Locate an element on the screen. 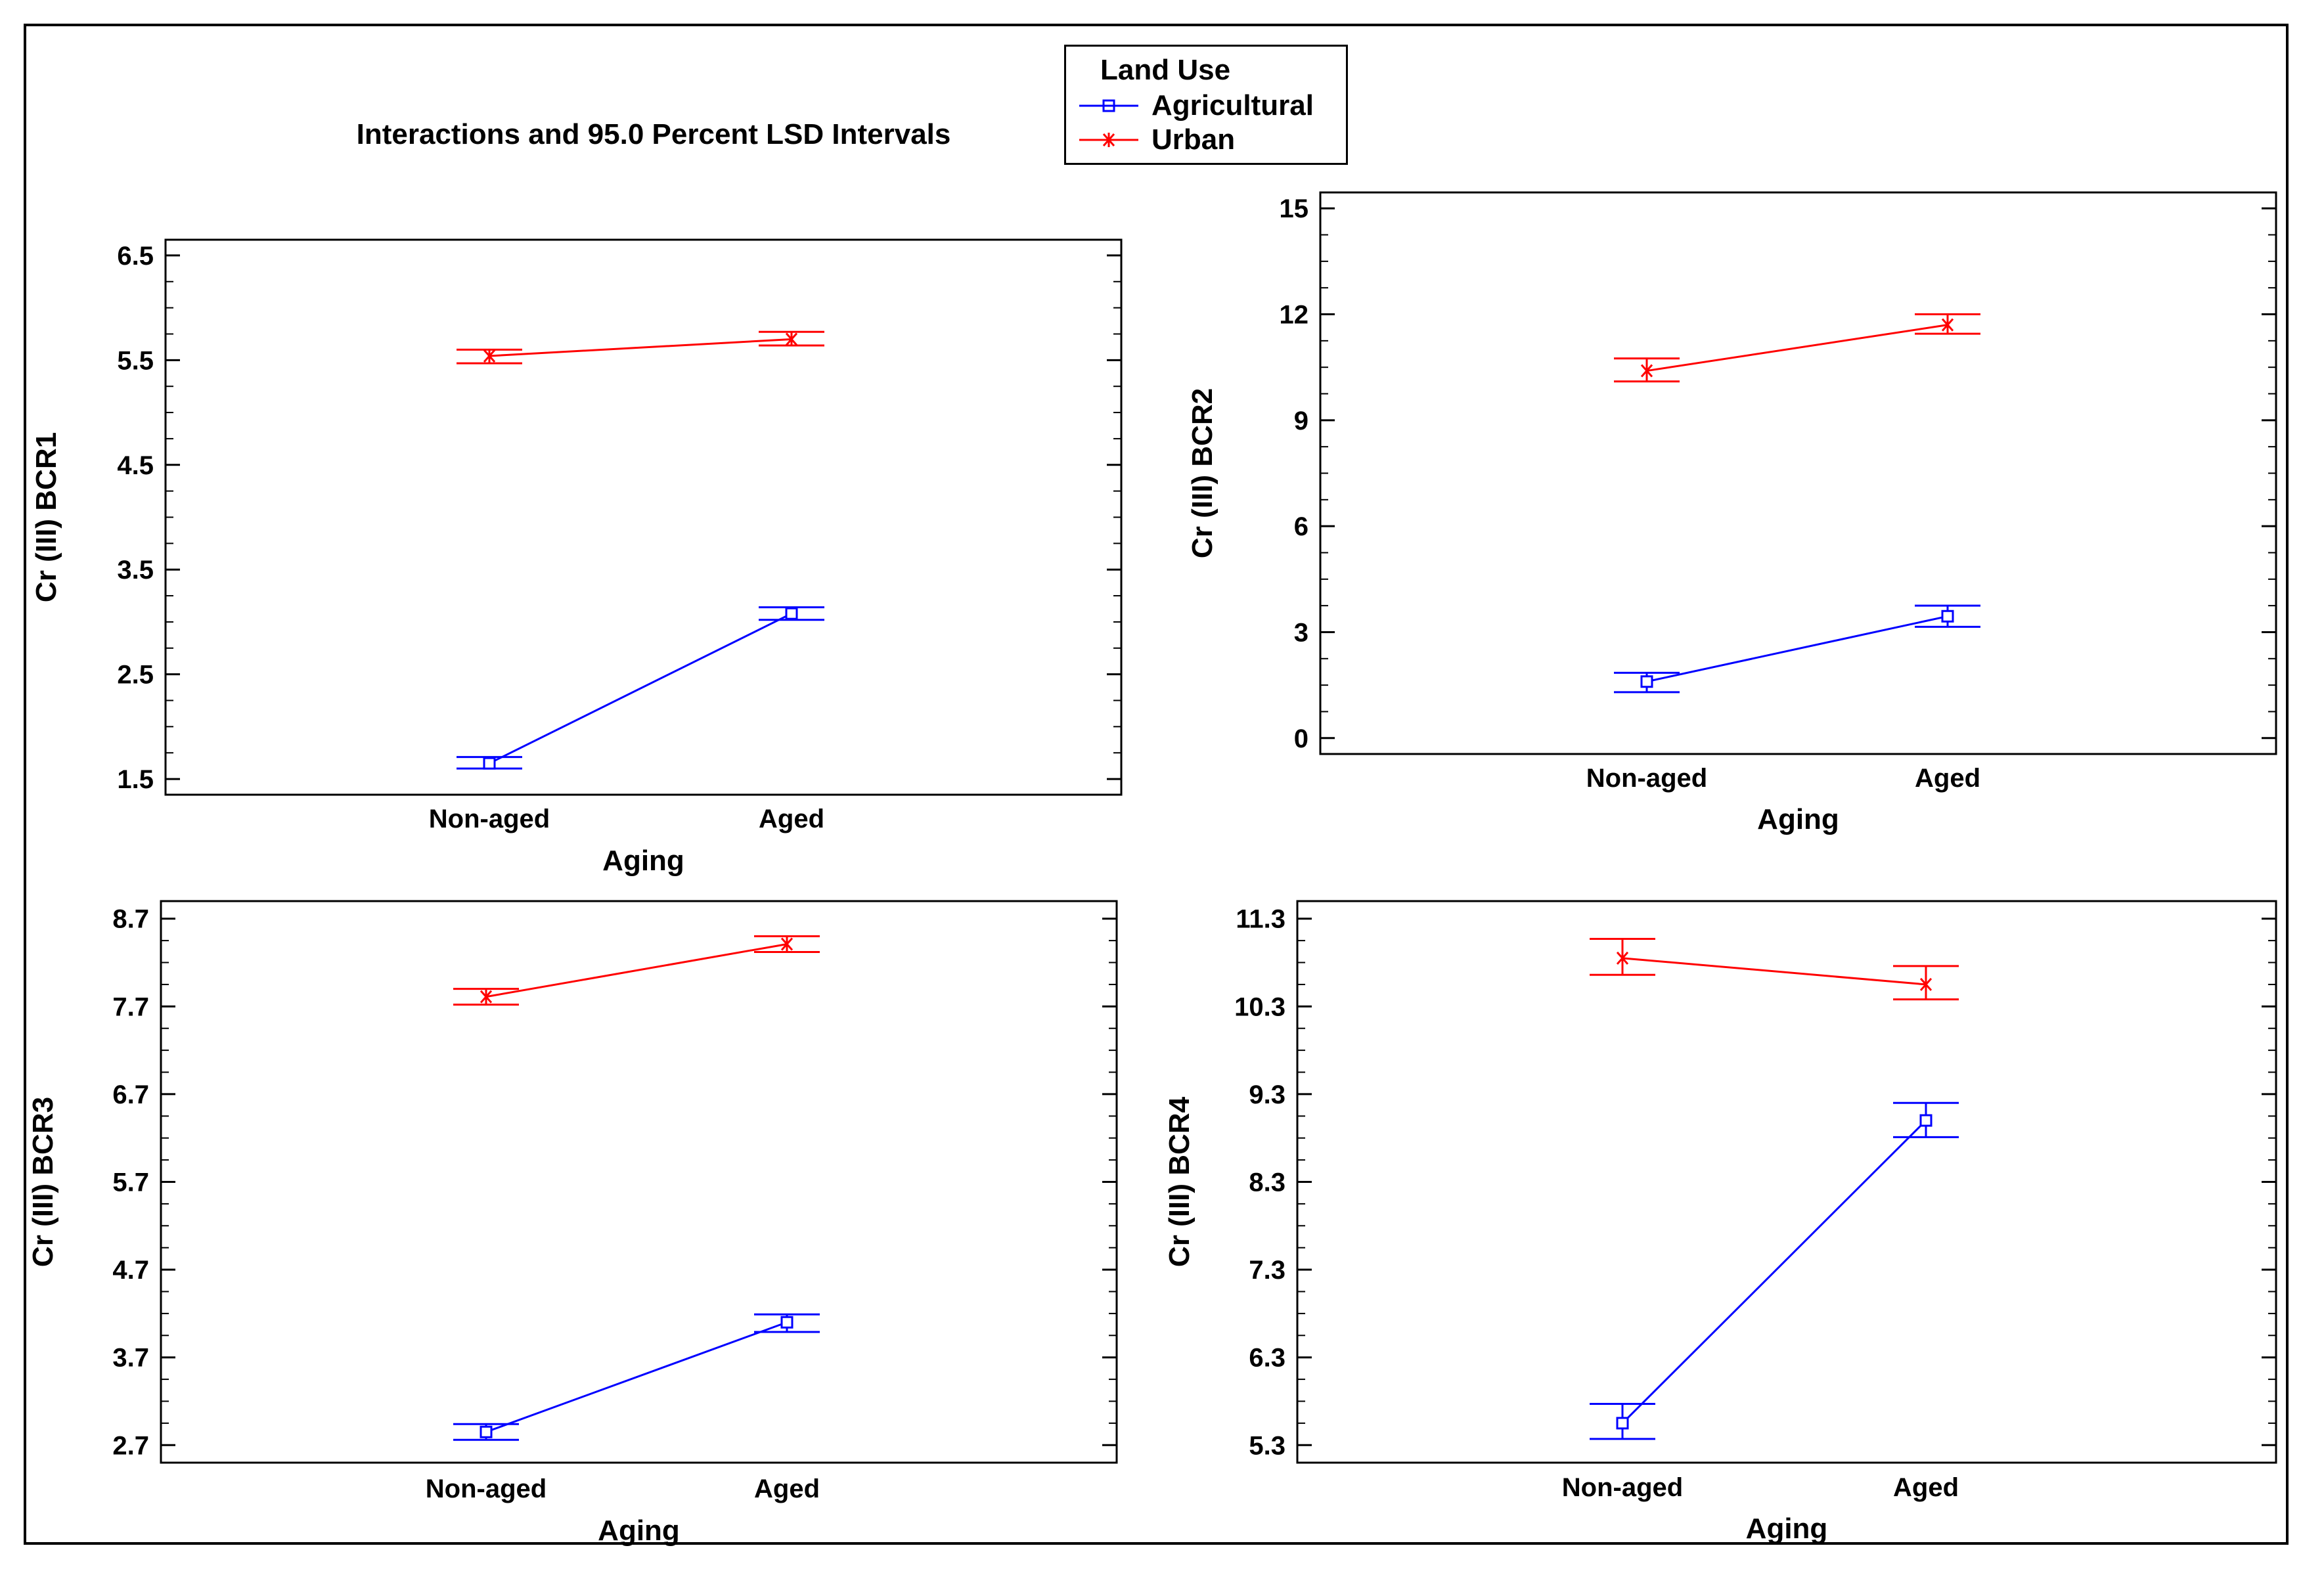 The width and height of the screenshot is (2324, 1573). y-tick-label: 9 is located at coordinates (1301, 421).